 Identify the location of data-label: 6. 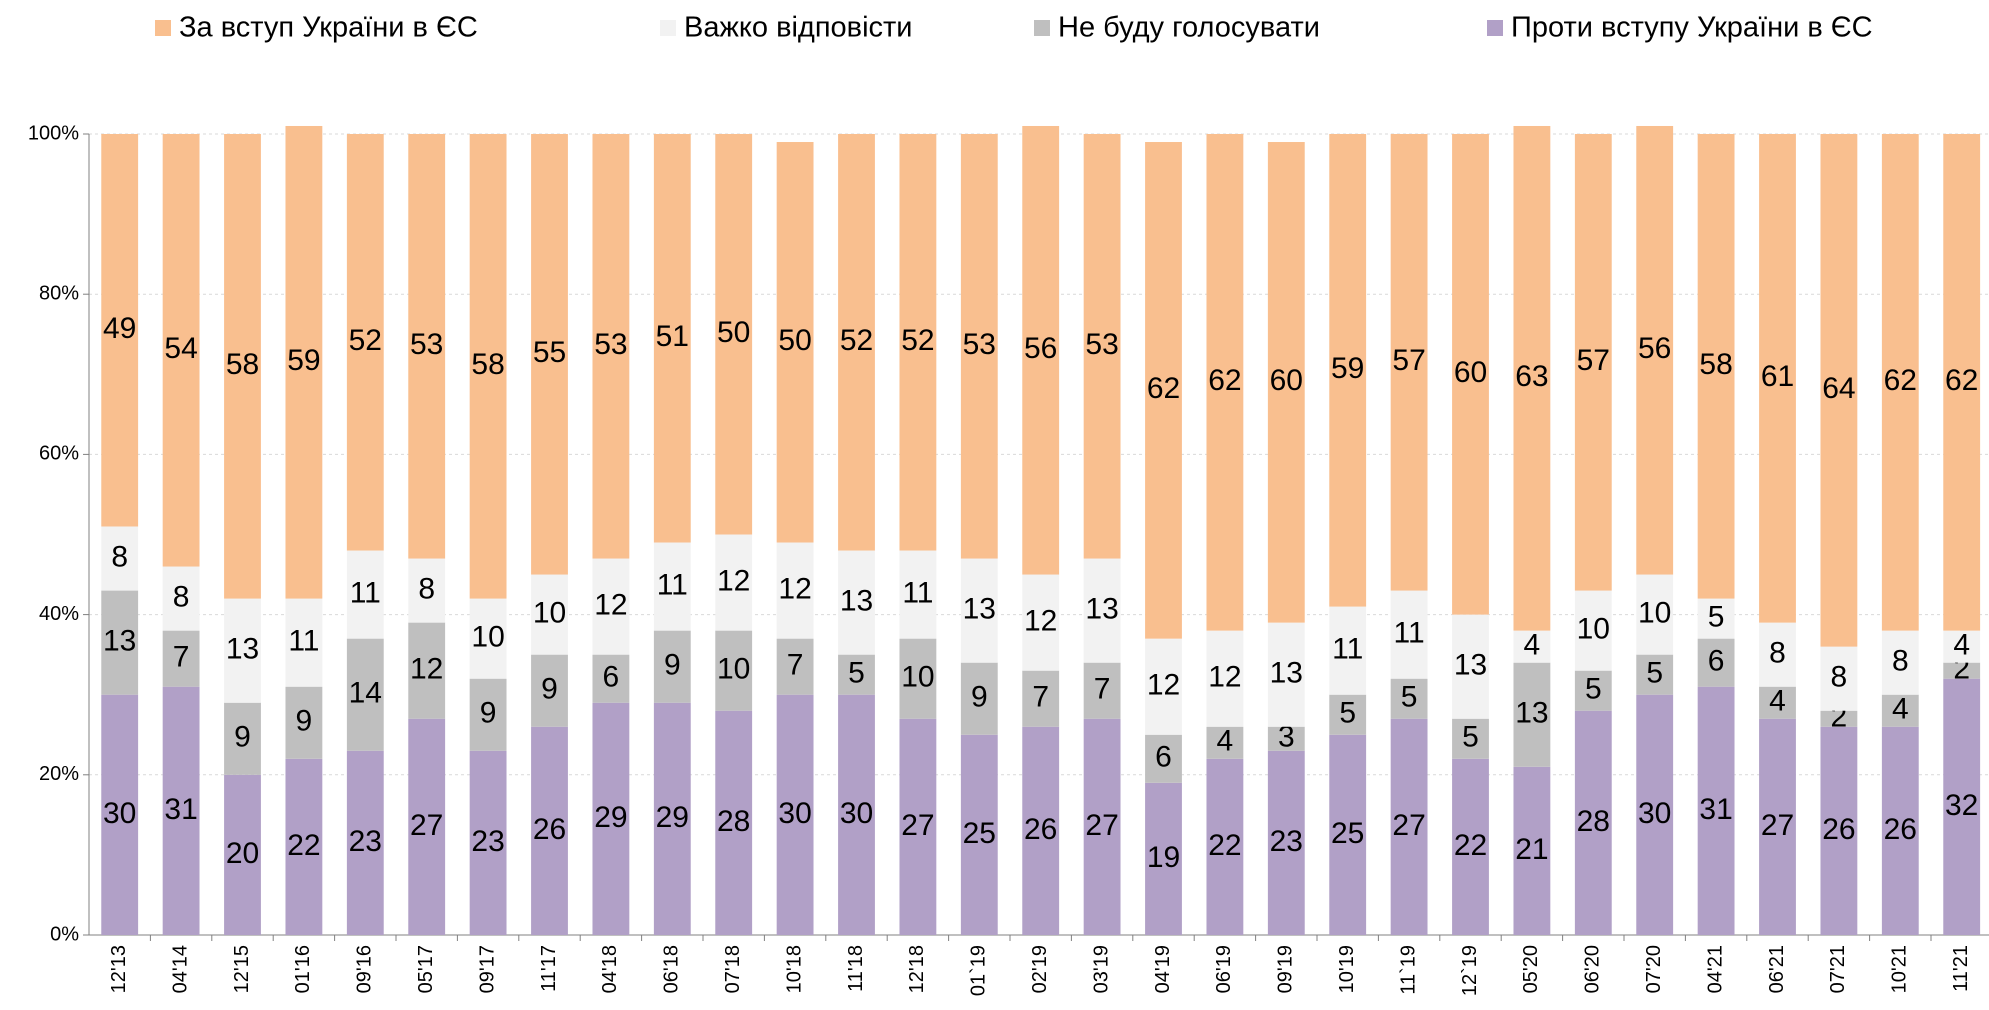
(1163, 757).